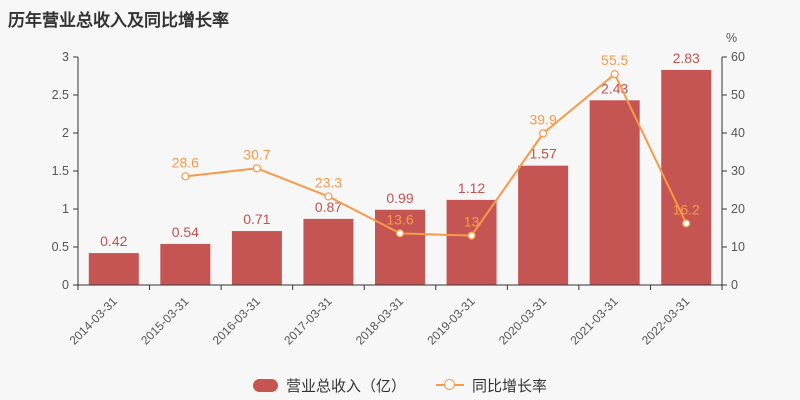 The height and width of the screenshot is (400, 800). I want to click on bar-label-2016-03-31: 0.71, so click(256, 219).